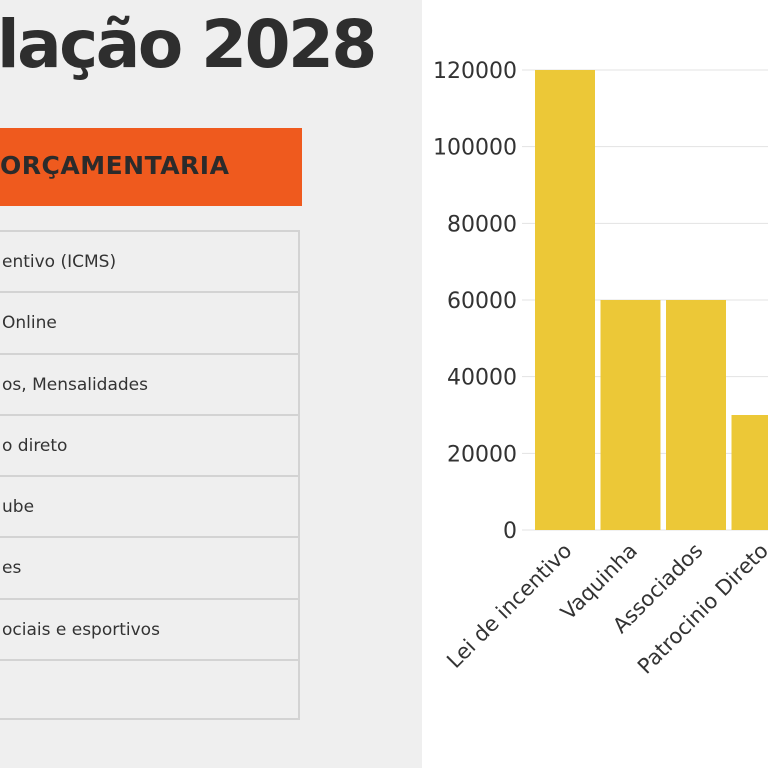 This screenshot has height=768, width=768. What do you see at coordinates (475, 148) in the screenshot?
I see `y-tick-label: 100000` at bounding box center [475, 148].